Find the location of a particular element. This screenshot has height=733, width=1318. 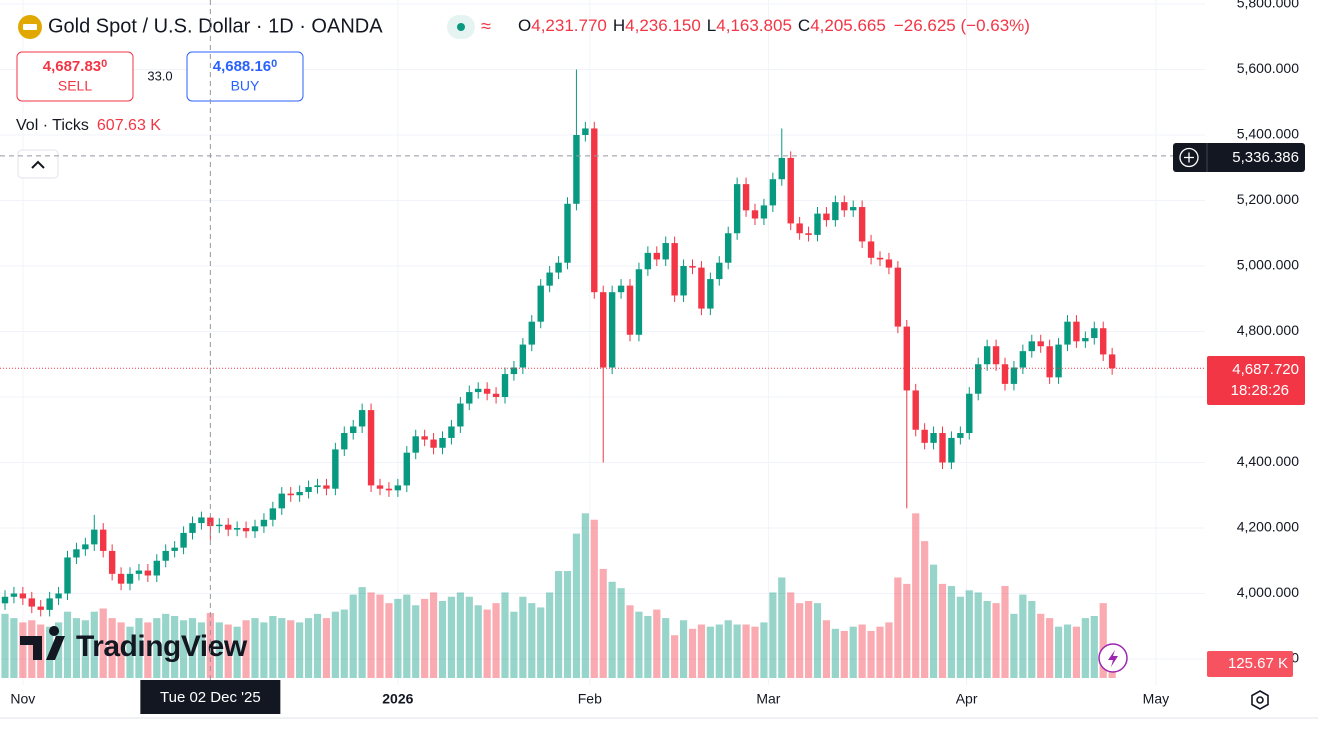

crosshair-plus-box is located at coordinates (1239, 157).